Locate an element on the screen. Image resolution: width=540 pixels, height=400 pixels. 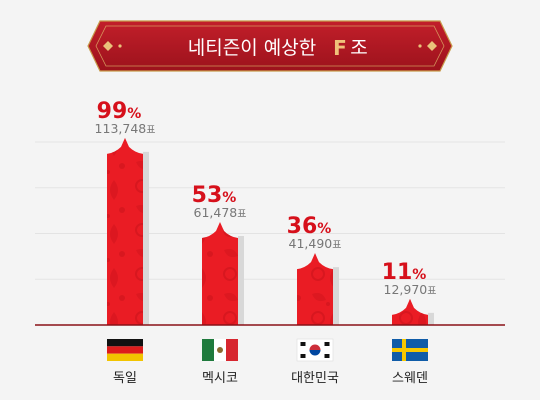
votes-label: 113,748표 is located at coordinates (125, 128).